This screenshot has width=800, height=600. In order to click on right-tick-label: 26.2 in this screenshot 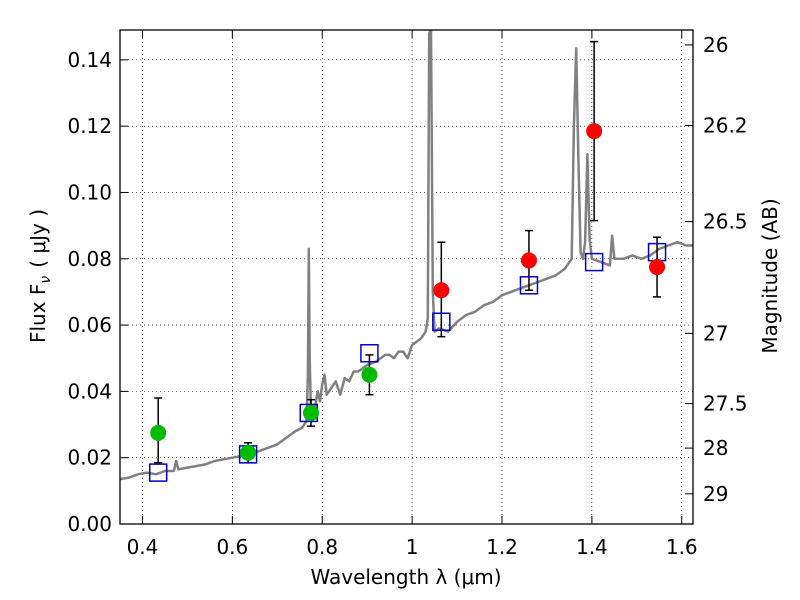, I will do `click(725, 125)`.